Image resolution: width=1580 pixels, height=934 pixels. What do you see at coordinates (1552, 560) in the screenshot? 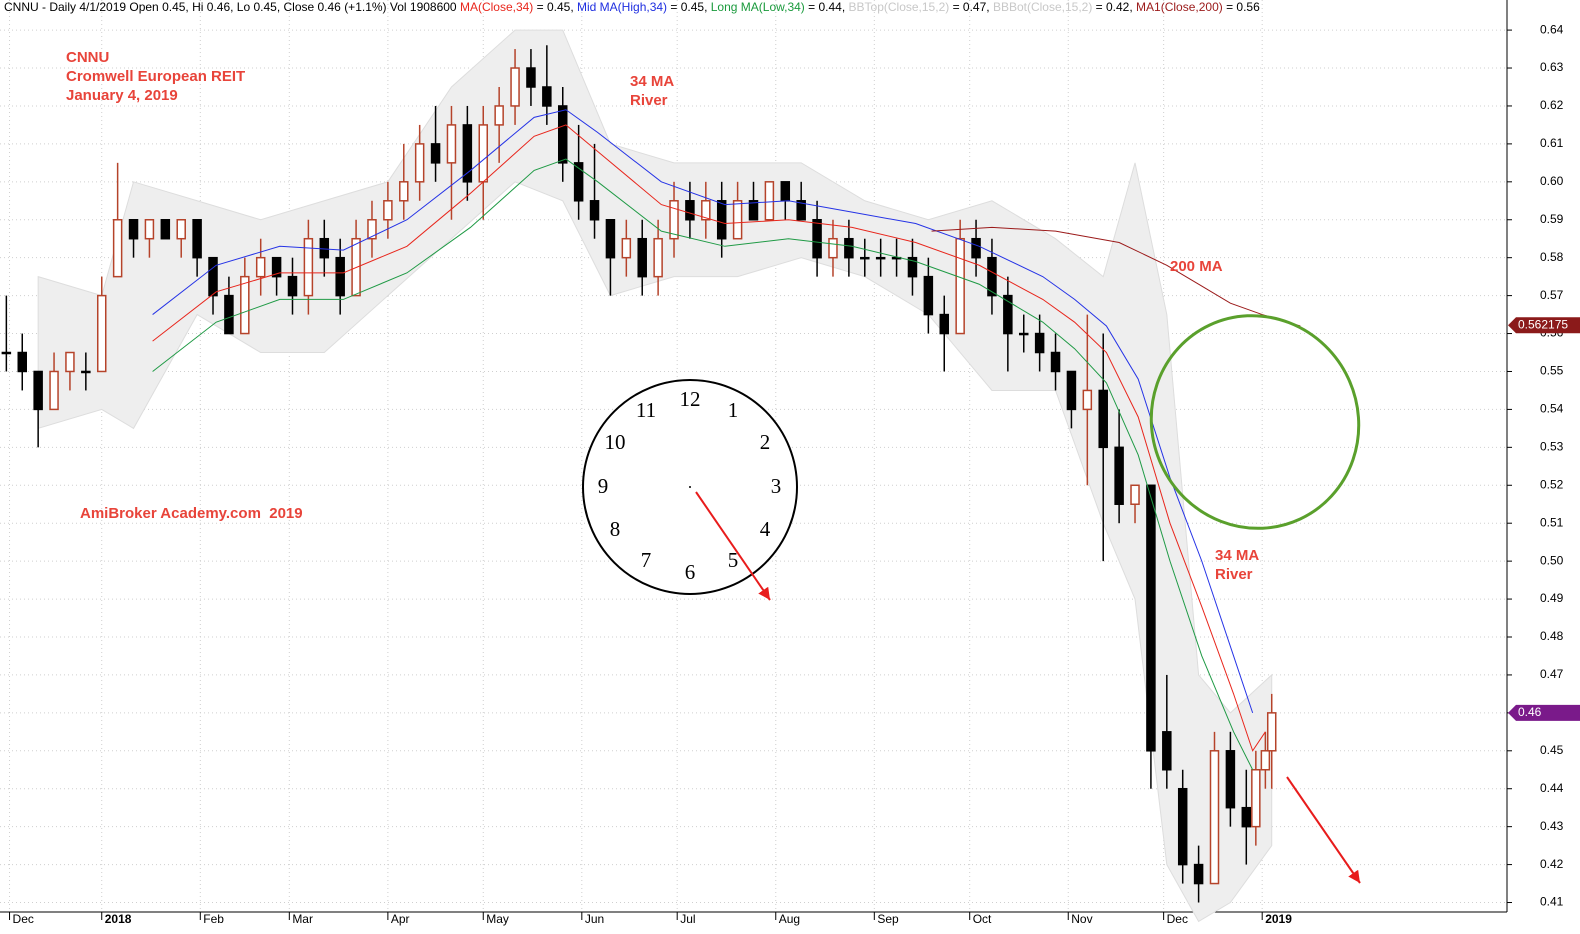
I see `y-tick-label: 0.50` at bounding box center [1552, 560].